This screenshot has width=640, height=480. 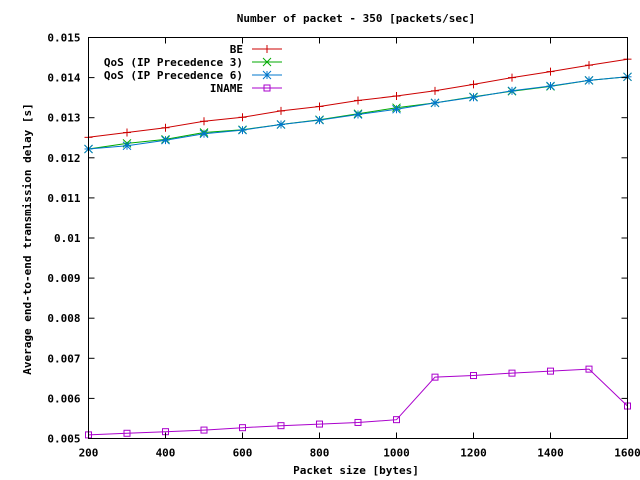 What do you see at coordinates (63, 78) in the screenshot?
I see `y-tick-label: 0.014` at bounding box center [63, 78].